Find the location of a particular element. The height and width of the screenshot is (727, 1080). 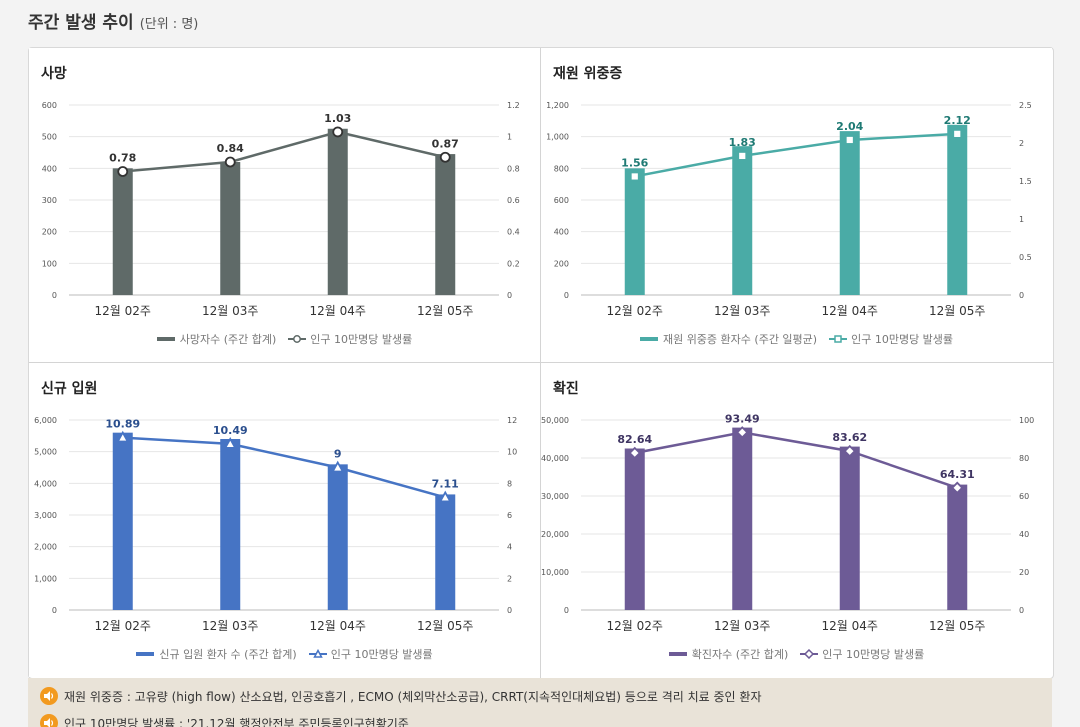

data-label: 2.12 is located at coordinates (957, 120).